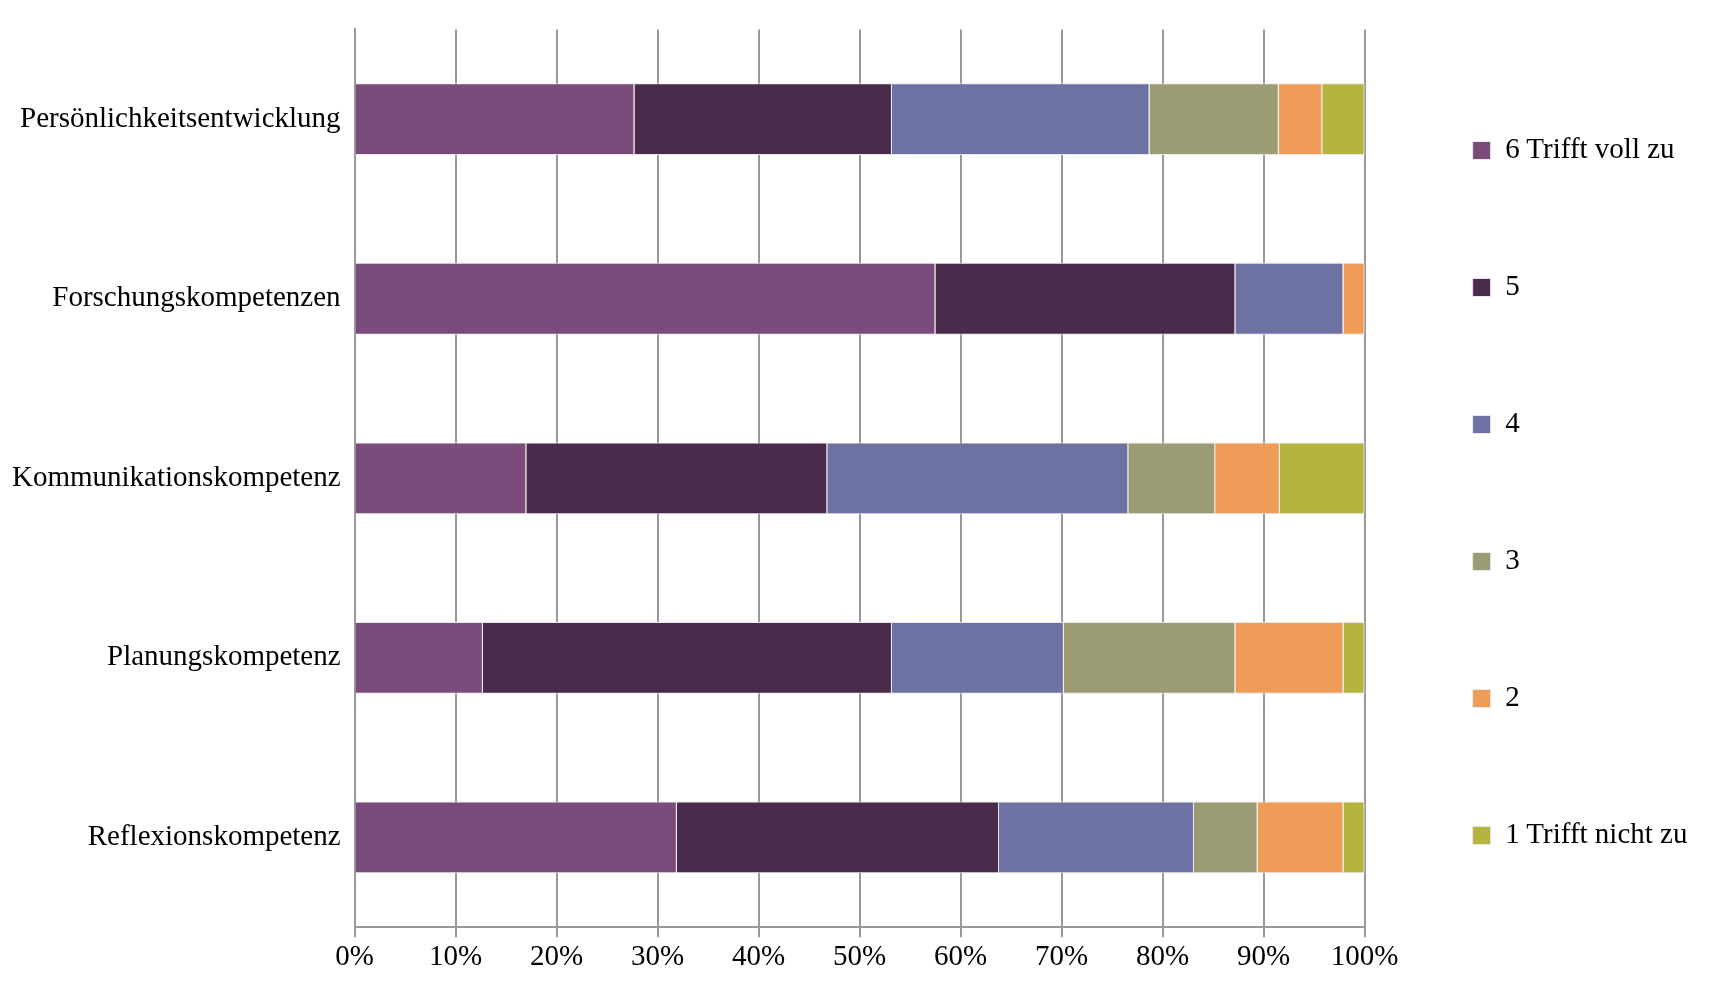  I want to click on x-tick-label: 0%, so click(354, 955).